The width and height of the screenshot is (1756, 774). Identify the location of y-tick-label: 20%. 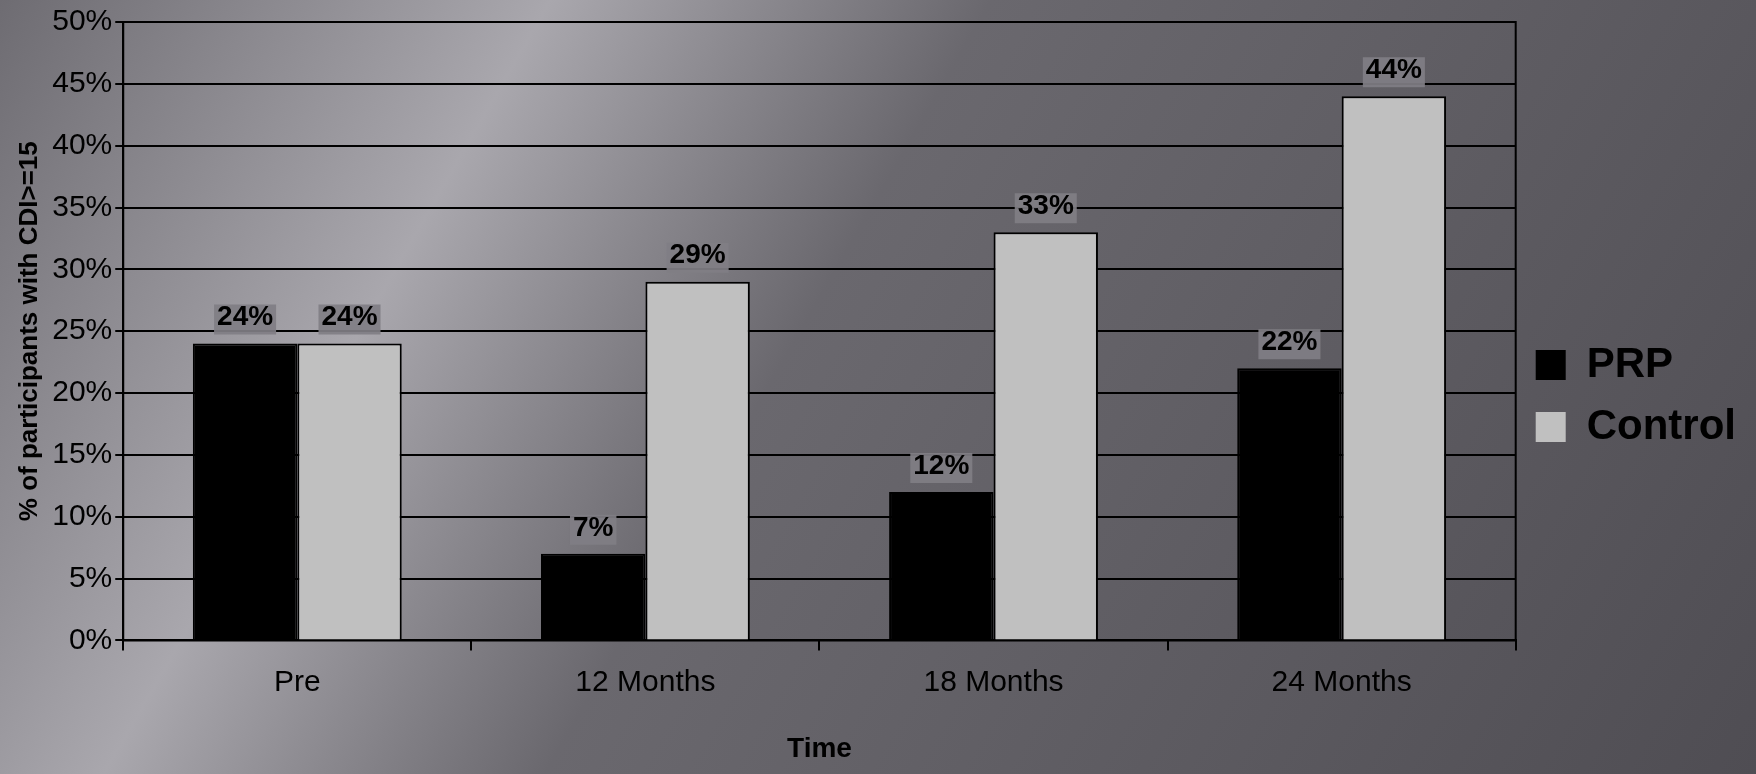
(82, 391).